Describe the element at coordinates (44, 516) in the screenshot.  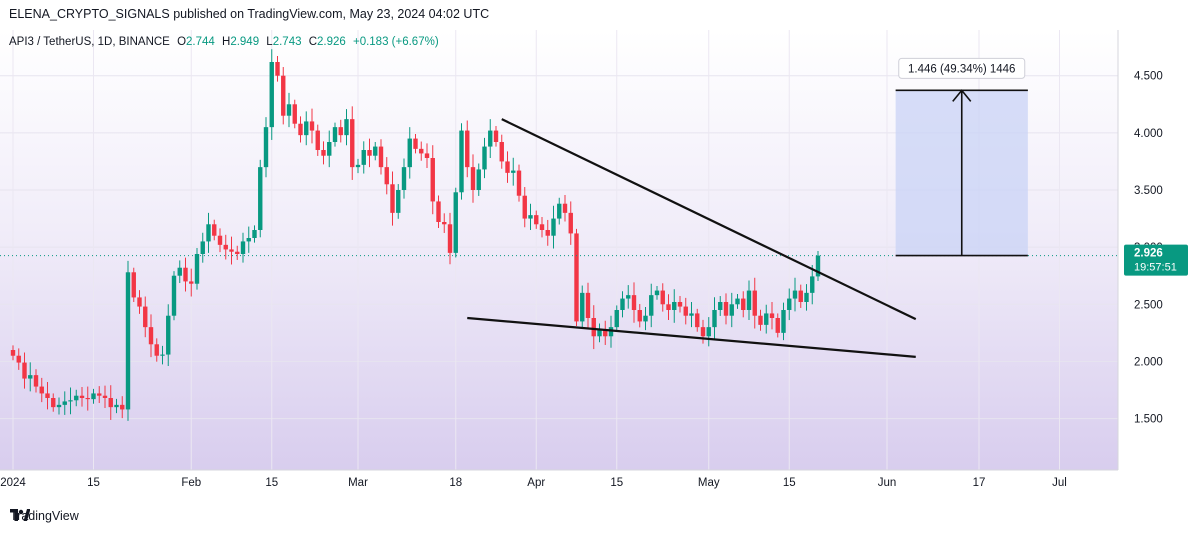
I see `footer: TradingView` at that location.